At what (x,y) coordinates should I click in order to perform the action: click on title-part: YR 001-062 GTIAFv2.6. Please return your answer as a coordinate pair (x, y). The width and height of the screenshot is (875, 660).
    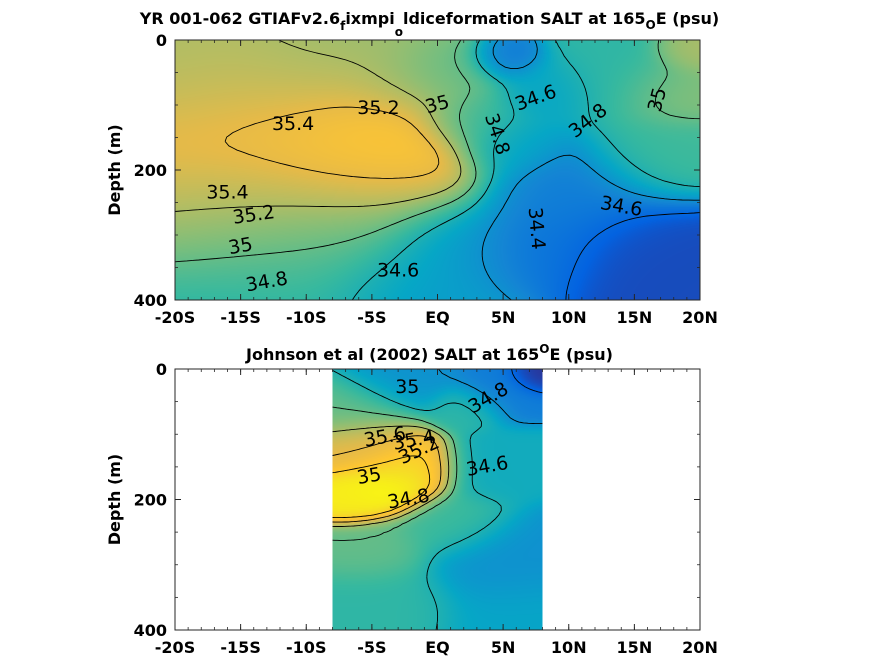
    Looking at the image, I should click on (239, 18).